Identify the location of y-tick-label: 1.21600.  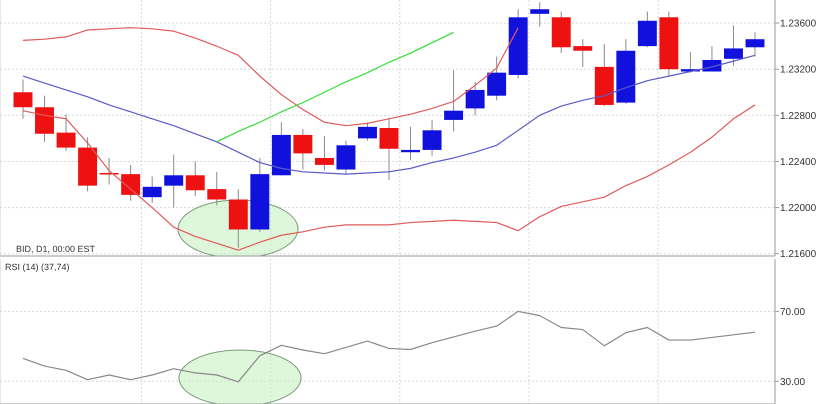
(798, 254).